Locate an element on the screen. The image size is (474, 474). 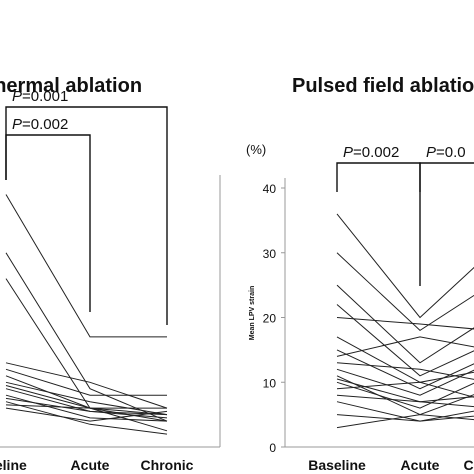
left-x-ticks: Baseline Acute Chronic is located at coordinates (97, 465).